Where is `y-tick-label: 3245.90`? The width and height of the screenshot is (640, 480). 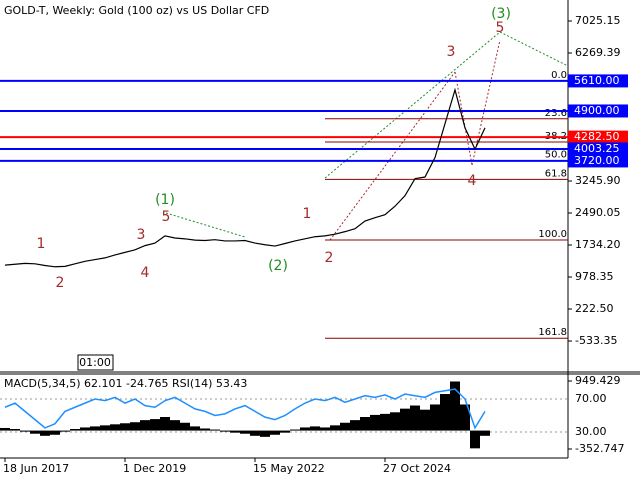
y-tick-label: 3245.90 is located at coordinates (598, 180).